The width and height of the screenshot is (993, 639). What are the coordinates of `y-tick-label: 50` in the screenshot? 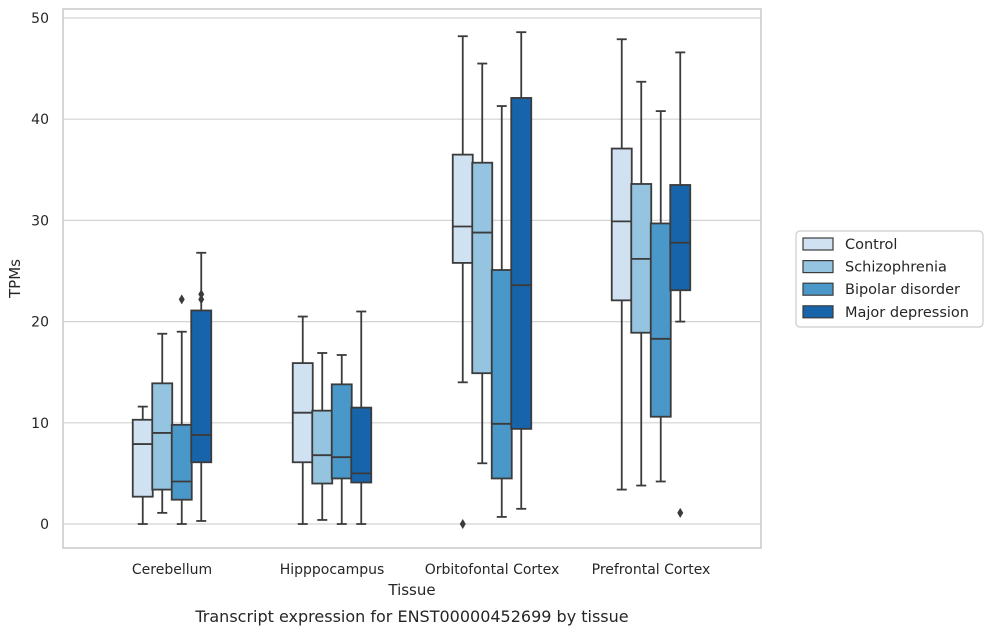 It's located at (40, 19).